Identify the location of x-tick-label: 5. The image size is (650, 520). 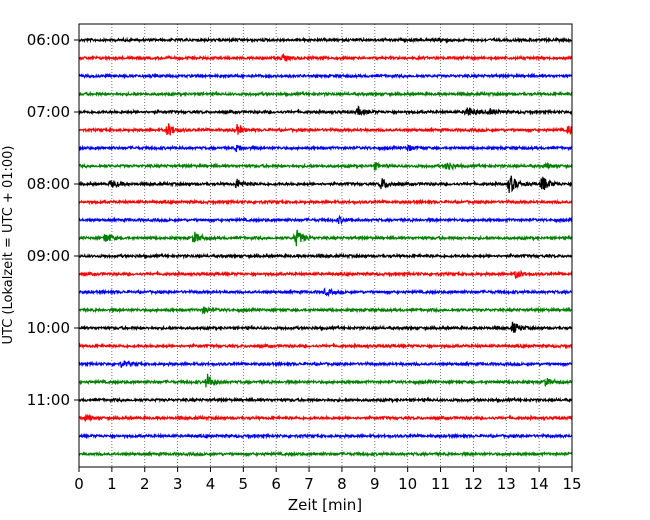
(244, 484).